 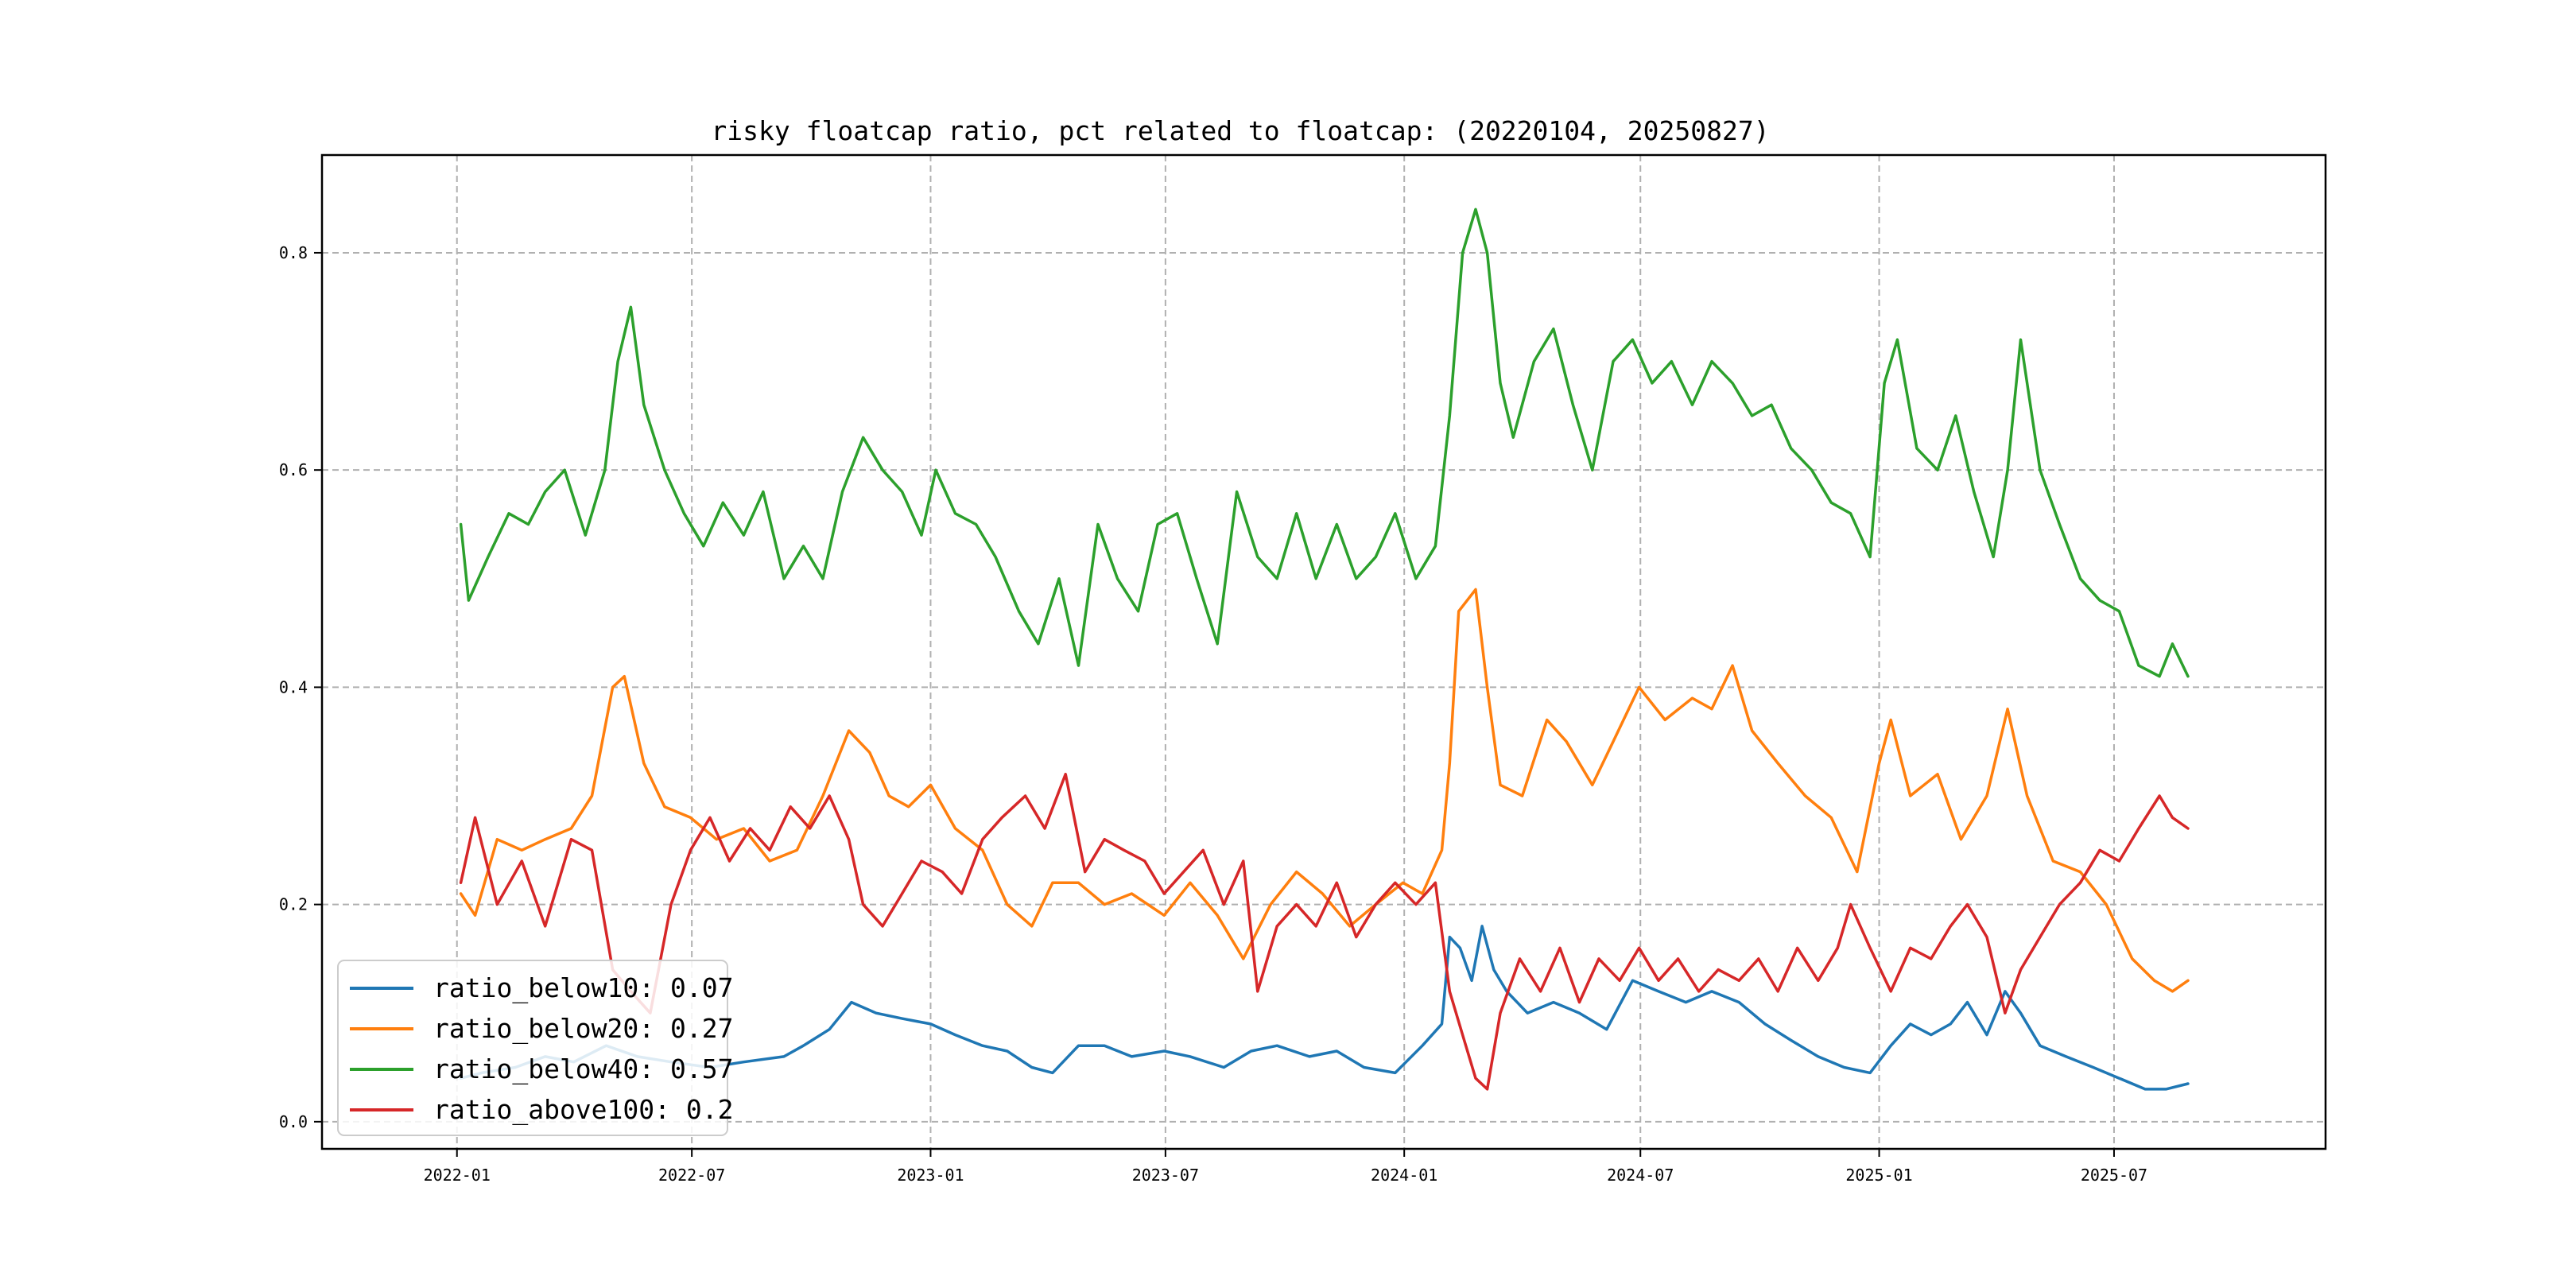 I want to click on legend-label-ratio_below40: ratio_below40: 0.57, so click(x=584, y=1069).